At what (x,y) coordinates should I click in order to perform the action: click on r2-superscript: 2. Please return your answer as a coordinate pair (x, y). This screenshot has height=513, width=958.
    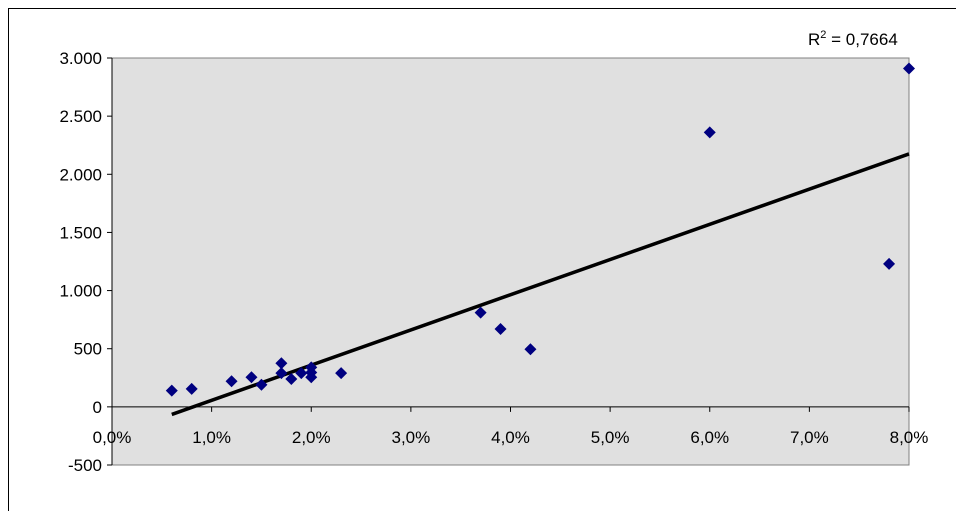
    Looking at the image, I should click on (823, 35).